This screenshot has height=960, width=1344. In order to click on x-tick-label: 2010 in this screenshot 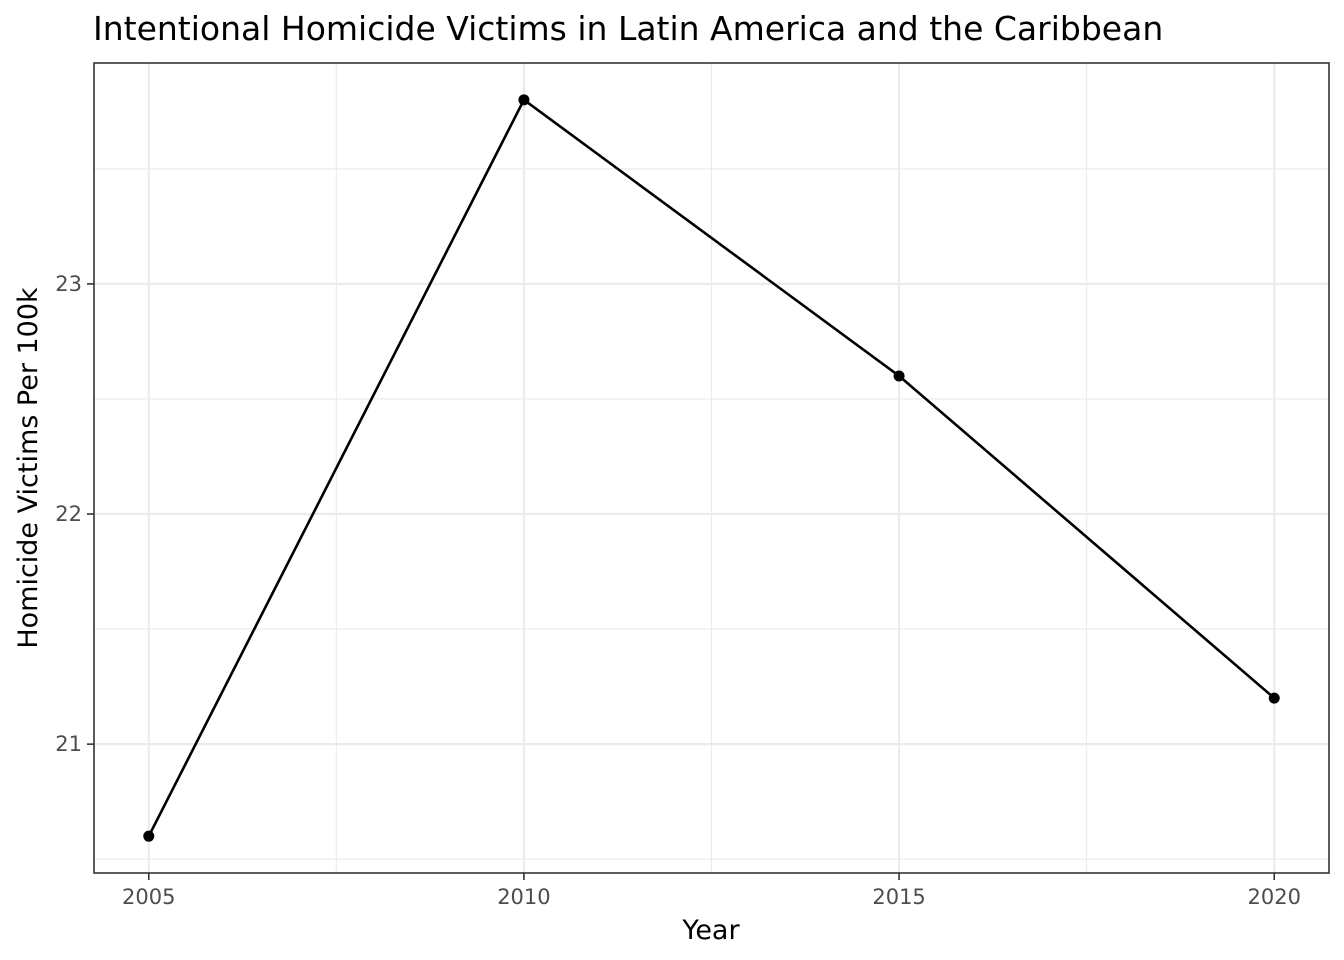, I will do `click(523, 897)`.